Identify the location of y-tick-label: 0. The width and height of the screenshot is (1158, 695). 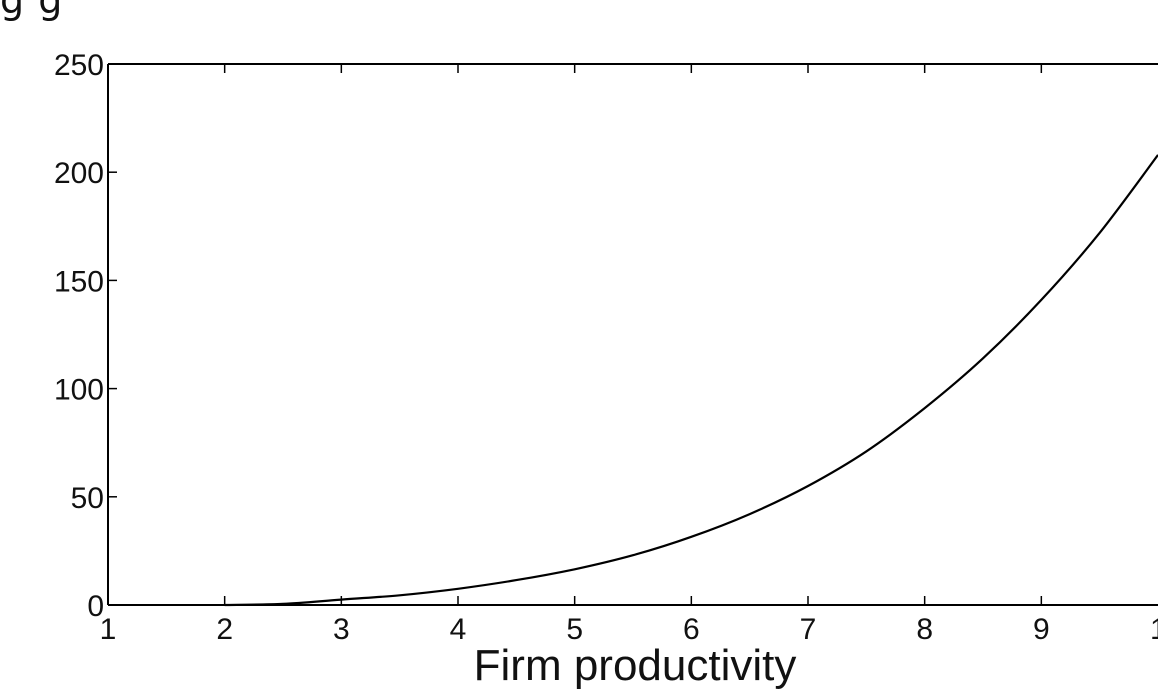
(95, 606).